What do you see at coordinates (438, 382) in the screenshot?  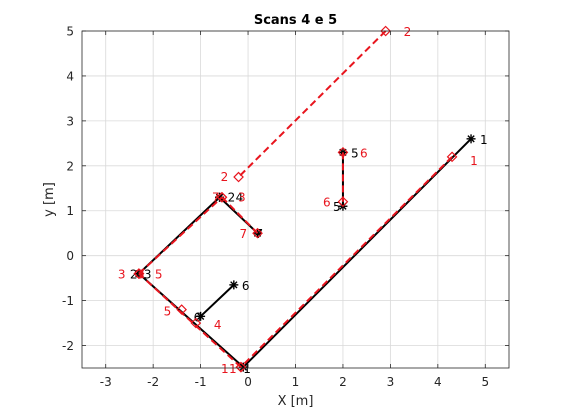 I see `x-tick-label: 4` at bounding box center [438, 382].